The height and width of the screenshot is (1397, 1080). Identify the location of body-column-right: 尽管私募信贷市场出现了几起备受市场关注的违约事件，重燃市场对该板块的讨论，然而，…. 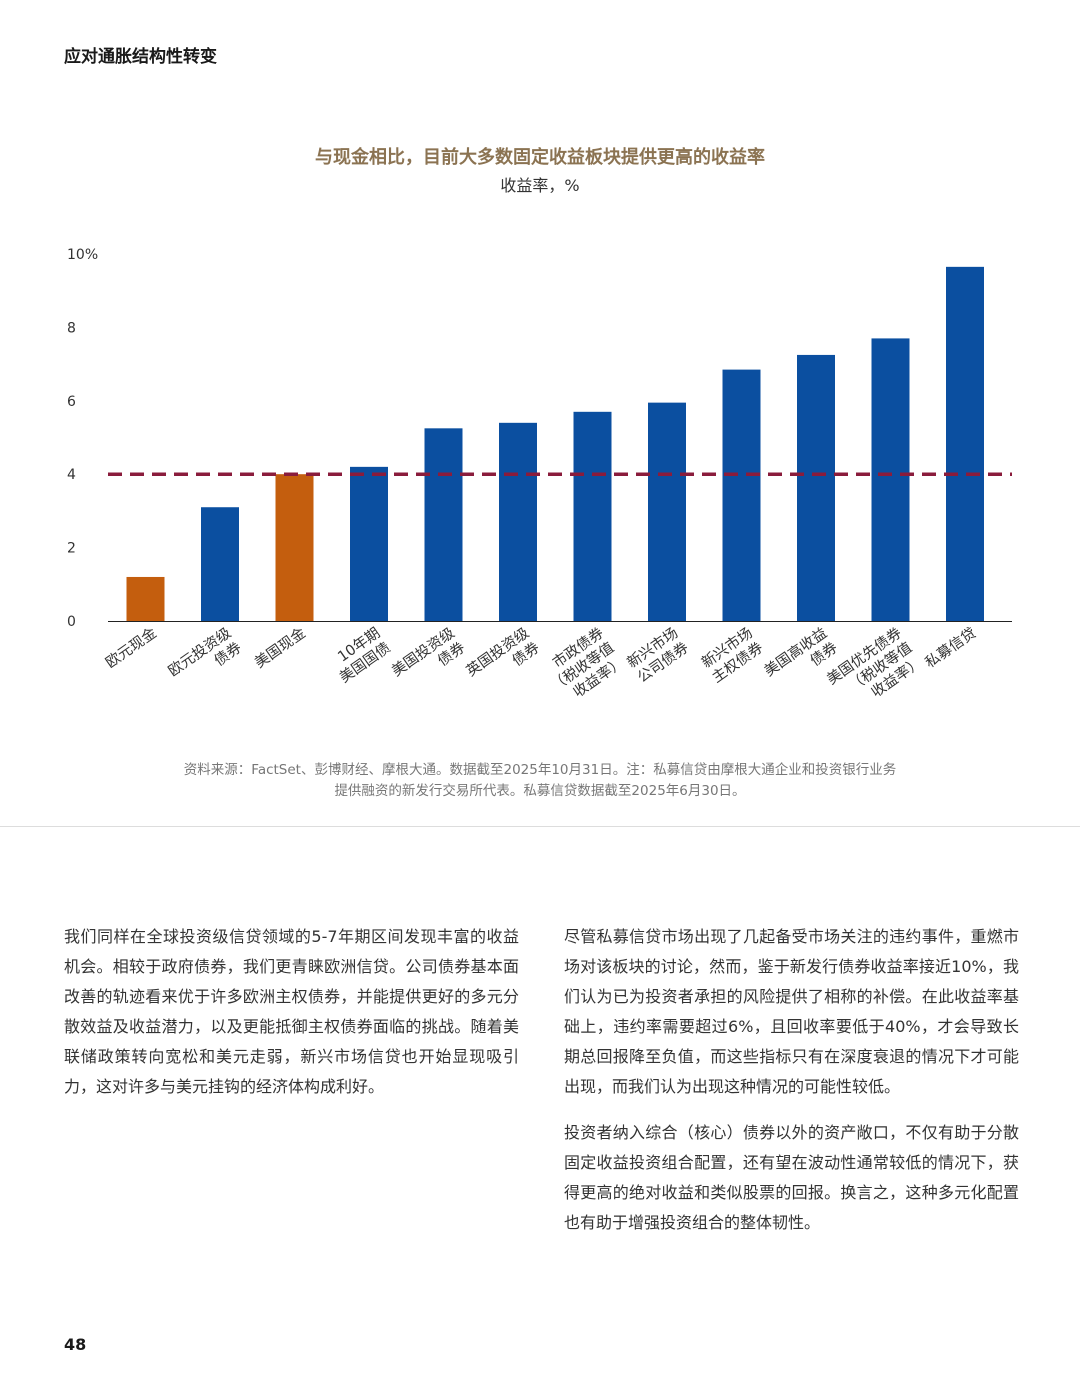
(791, 1088).